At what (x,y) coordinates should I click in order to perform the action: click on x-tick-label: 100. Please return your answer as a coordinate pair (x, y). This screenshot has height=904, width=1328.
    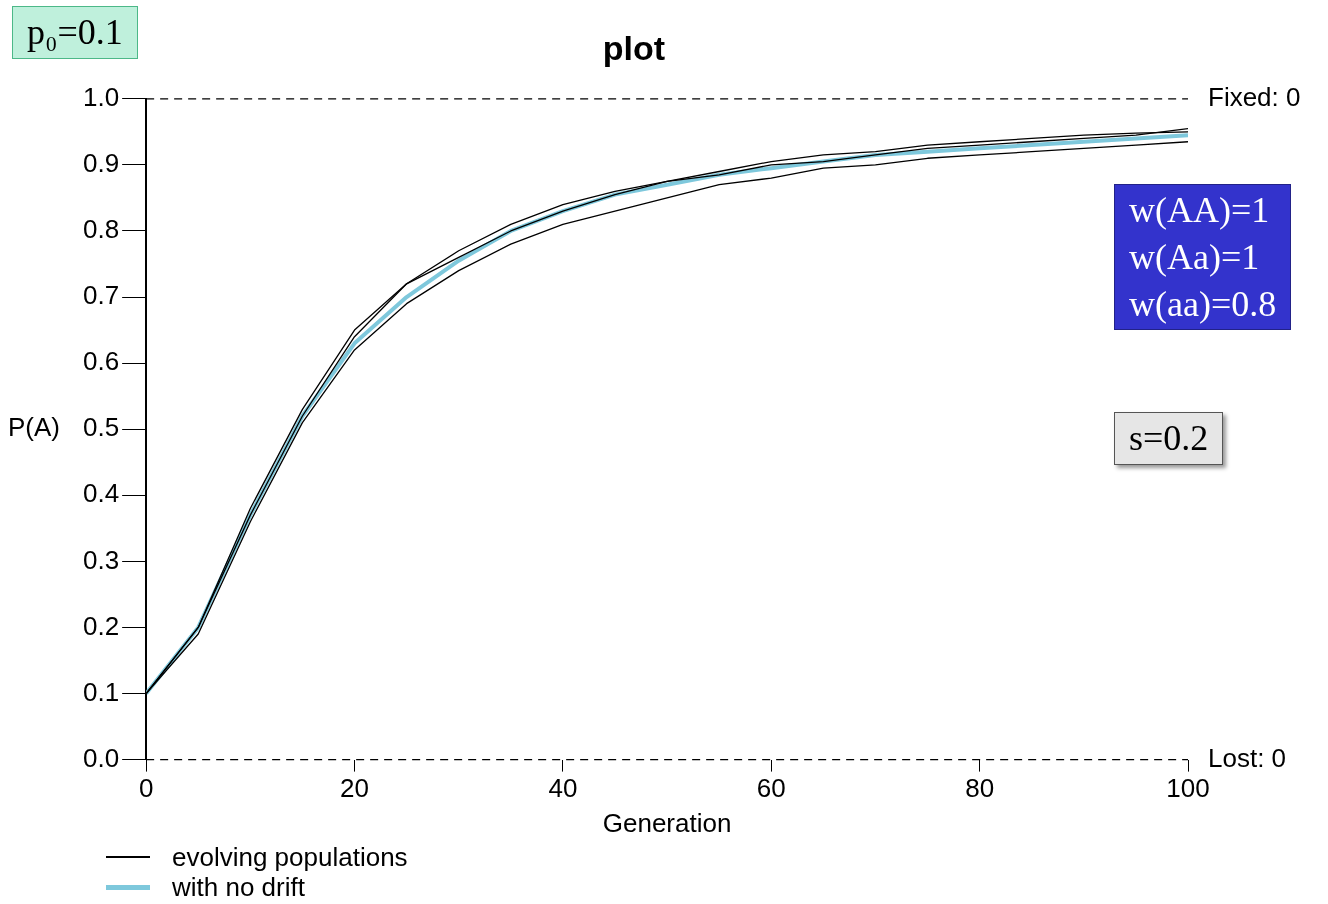
    Looking at the image, I should click on (1188, 788).